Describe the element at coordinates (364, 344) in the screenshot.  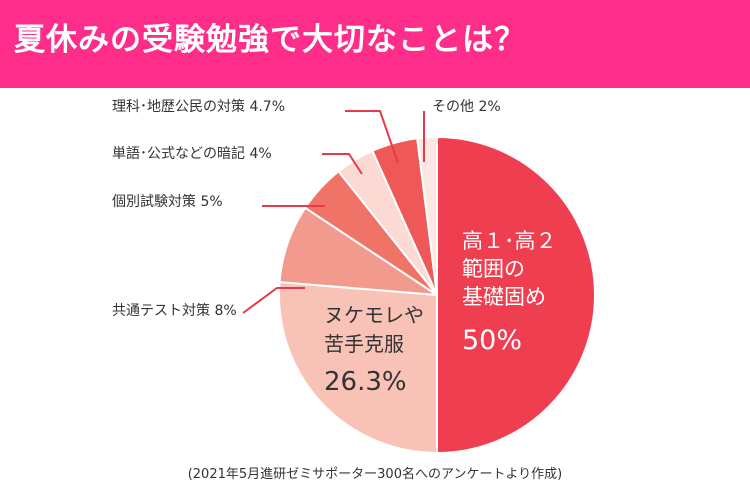
I see `slice-label-line: 苦手克服` at that location.